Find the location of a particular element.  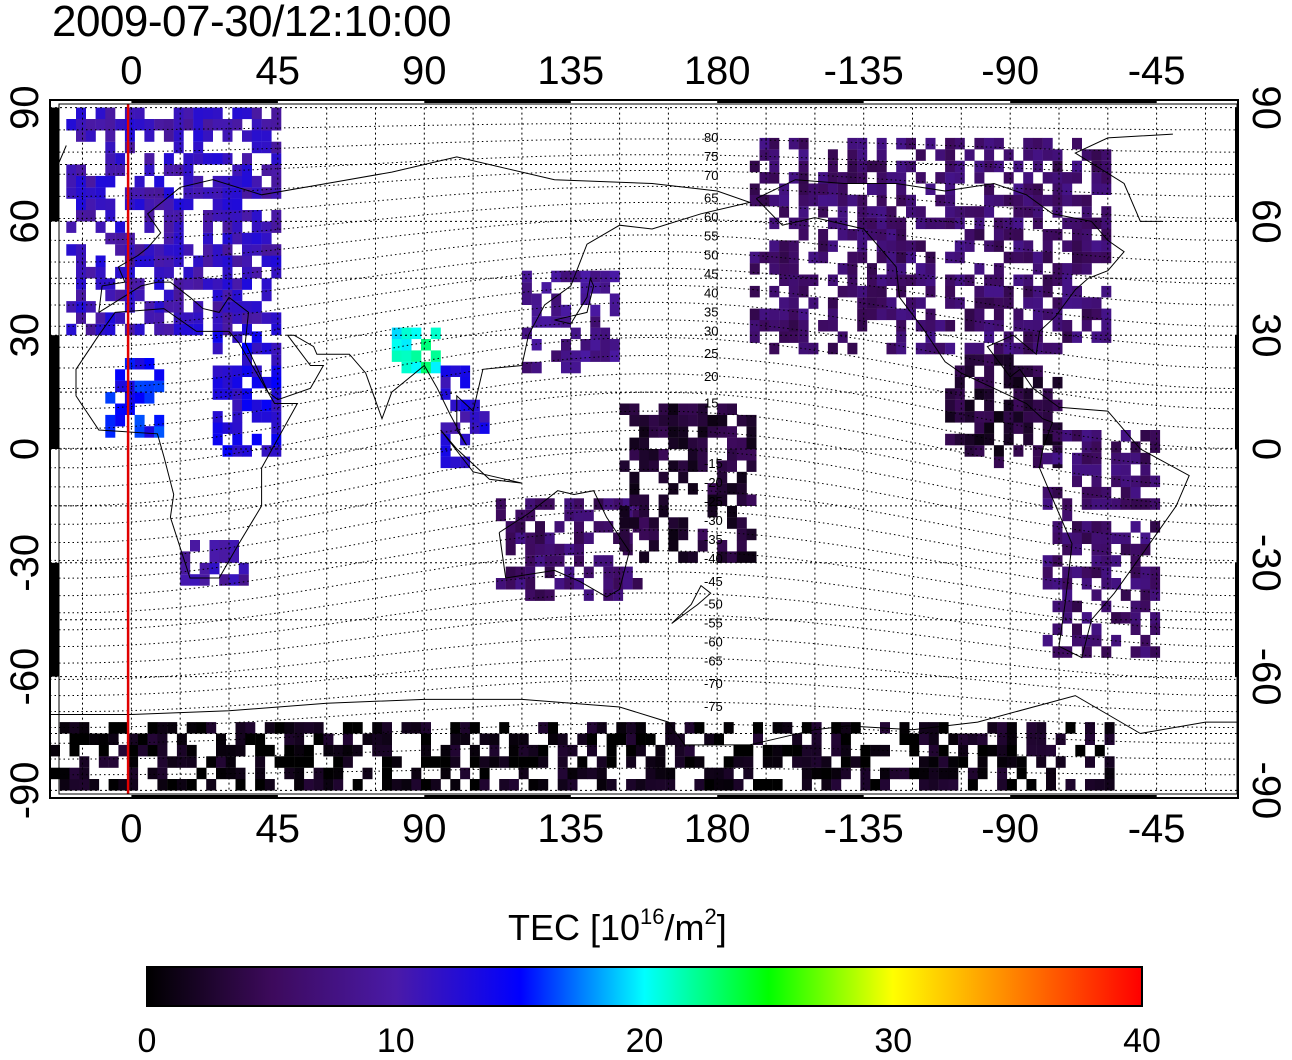

contour-label: -15 is located at coordinates (713, 463).